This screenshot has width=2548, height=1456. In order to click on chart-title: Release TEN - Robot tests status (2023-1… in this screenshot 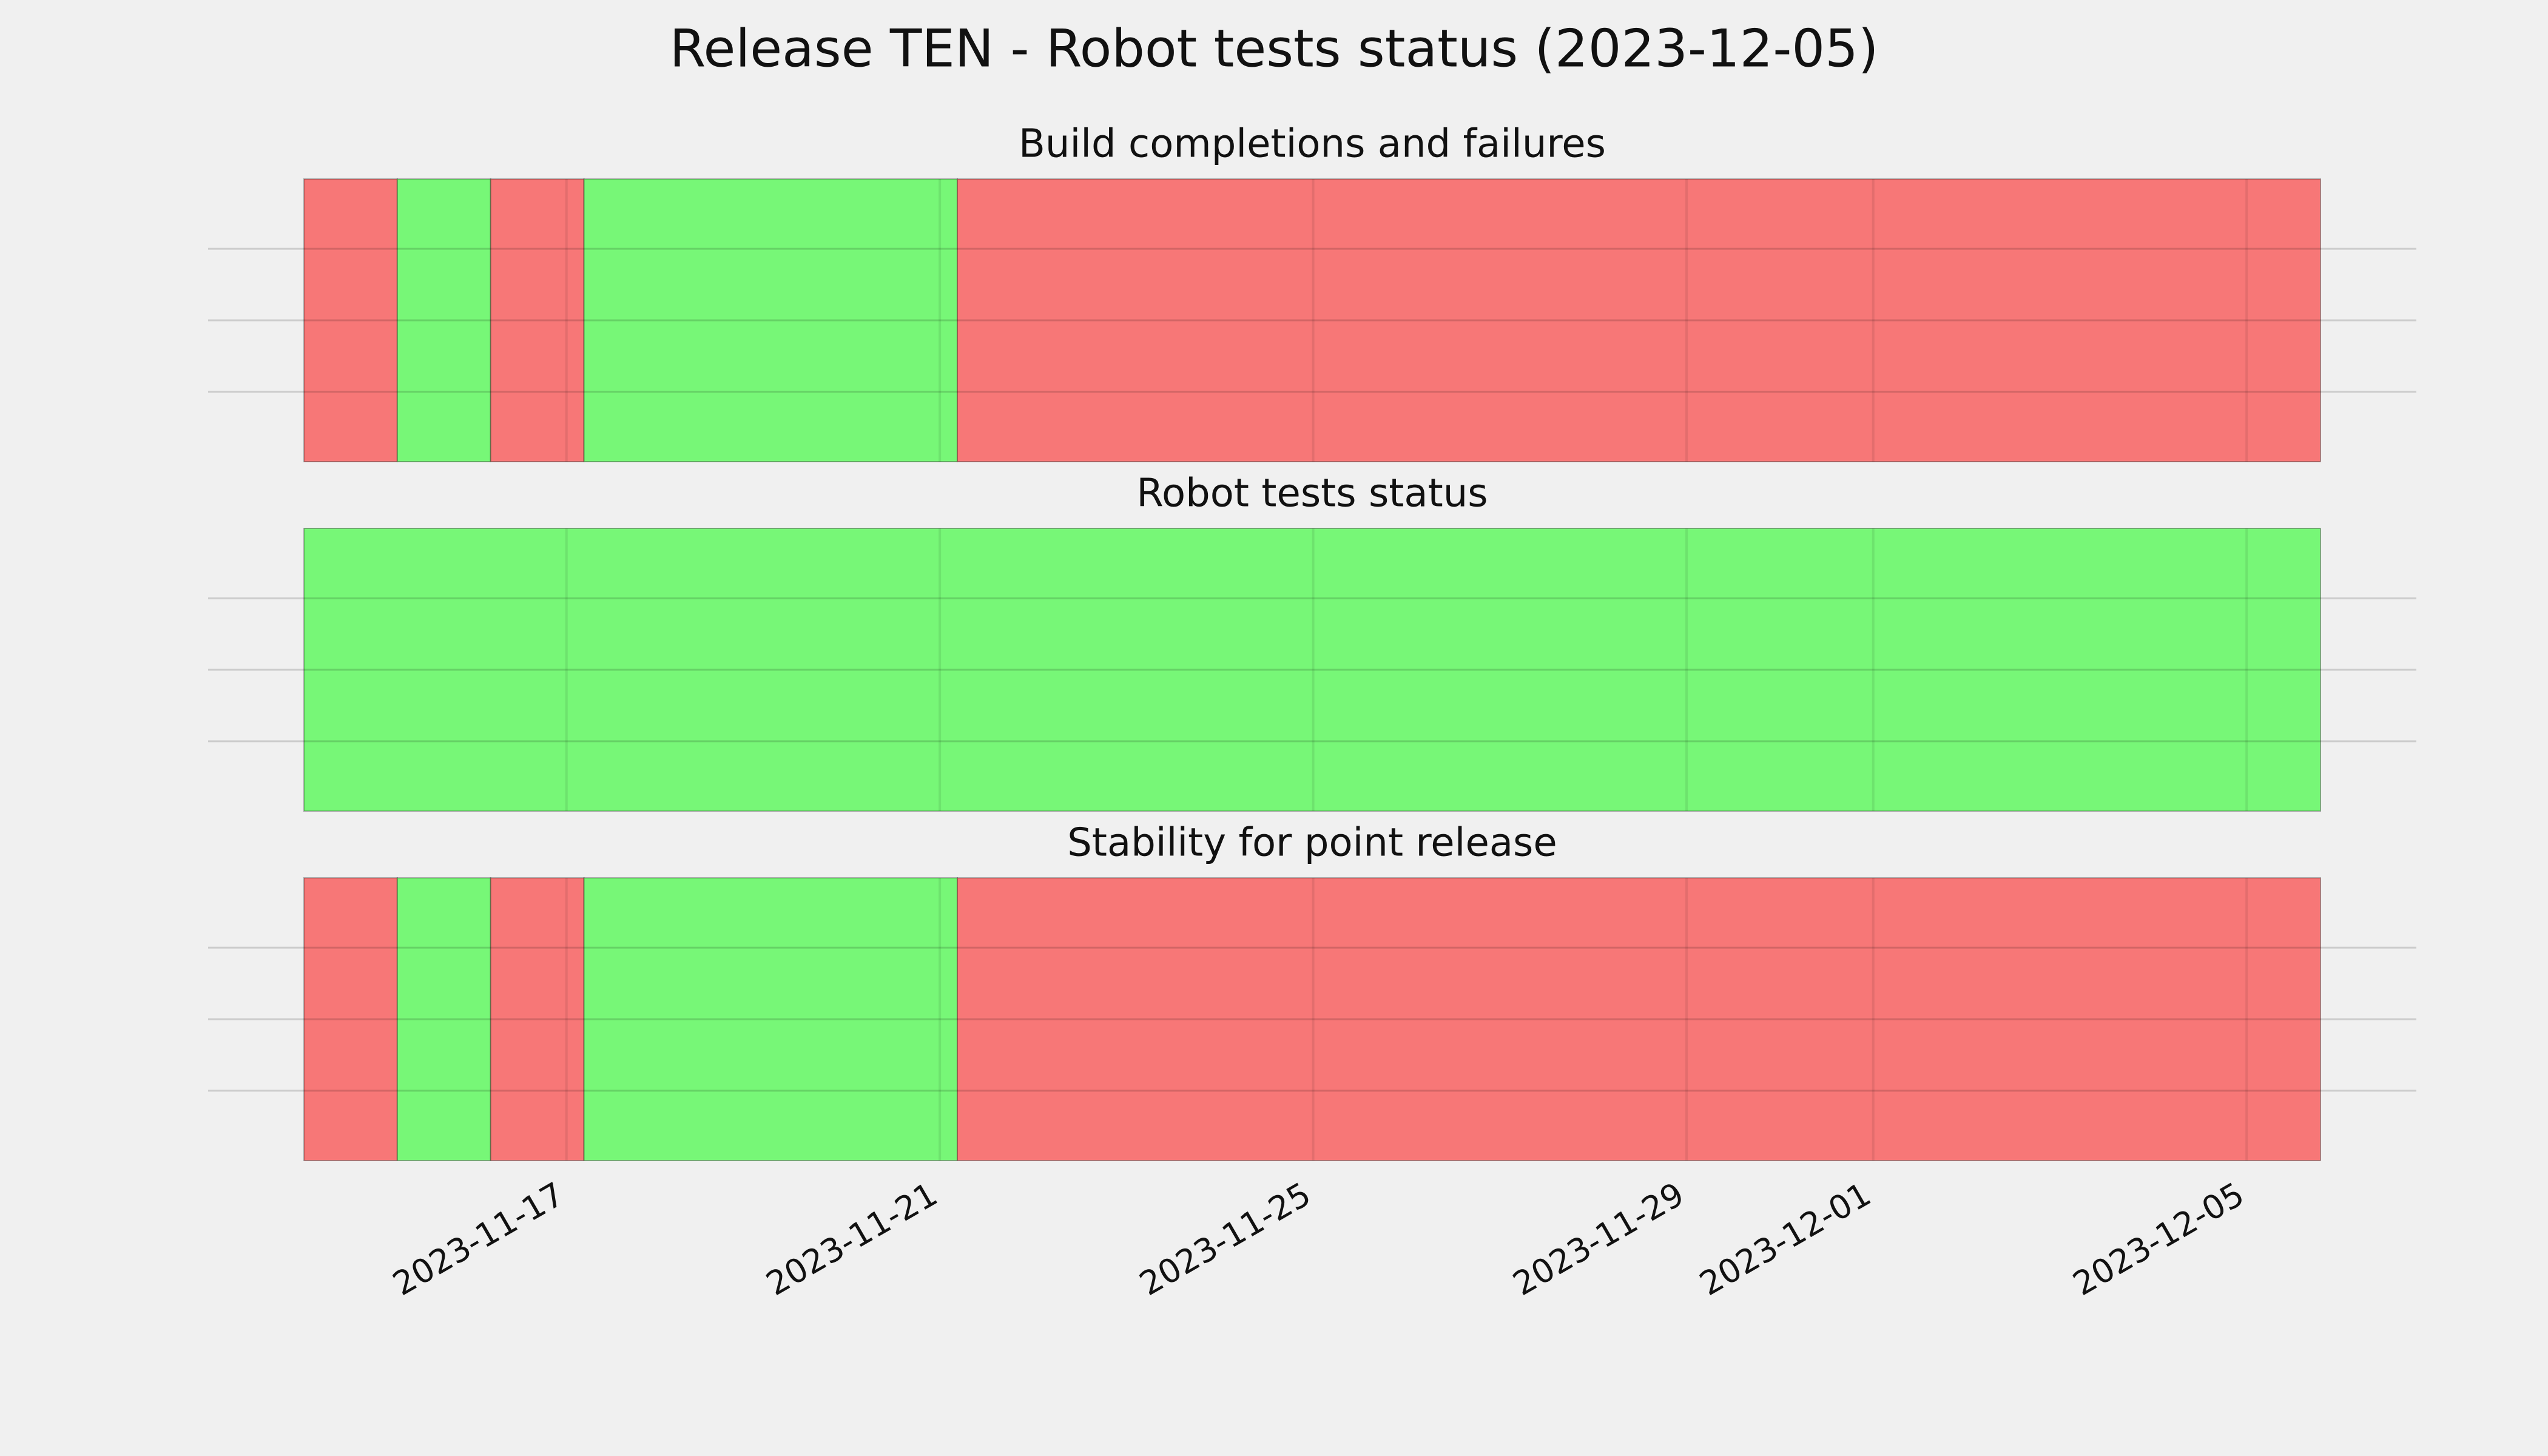, I will do `click(1274, 48)`.